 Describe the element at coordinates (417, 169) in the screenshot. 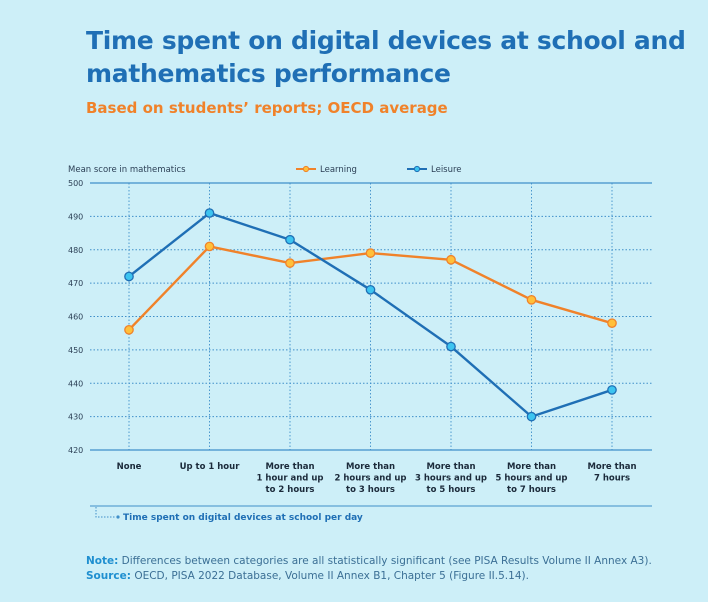

I see `legend-leisure-marker` at that location.